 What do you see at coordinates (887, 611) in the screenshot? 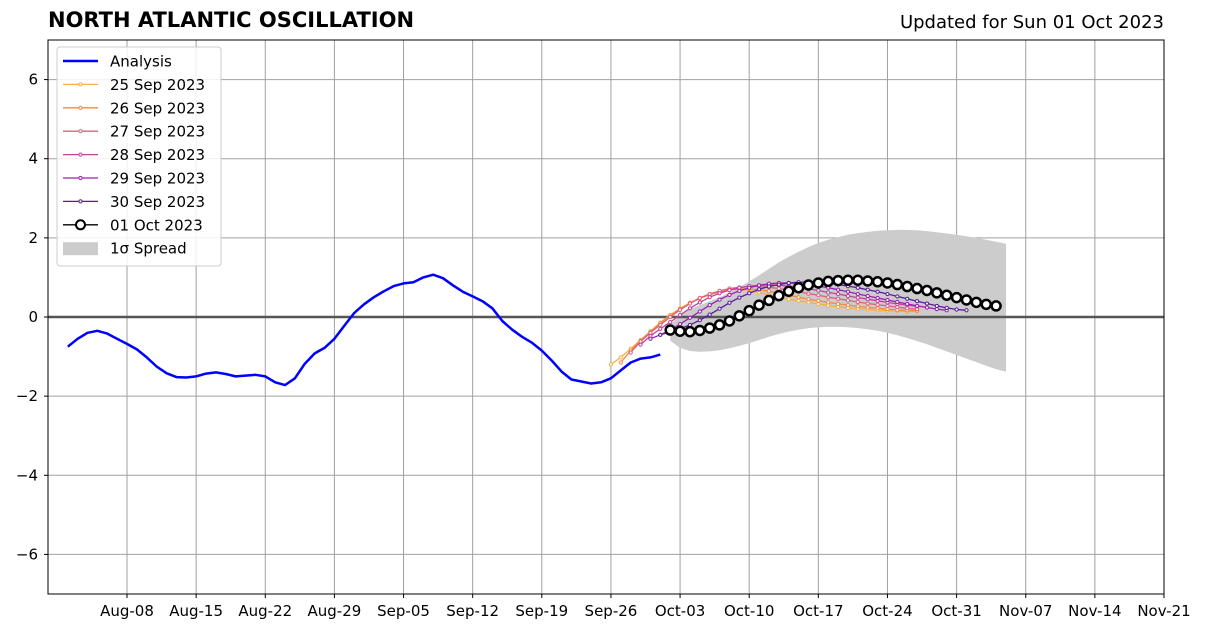
I see `x-tick-label: Oct-24` at bounding box center [887, 611].